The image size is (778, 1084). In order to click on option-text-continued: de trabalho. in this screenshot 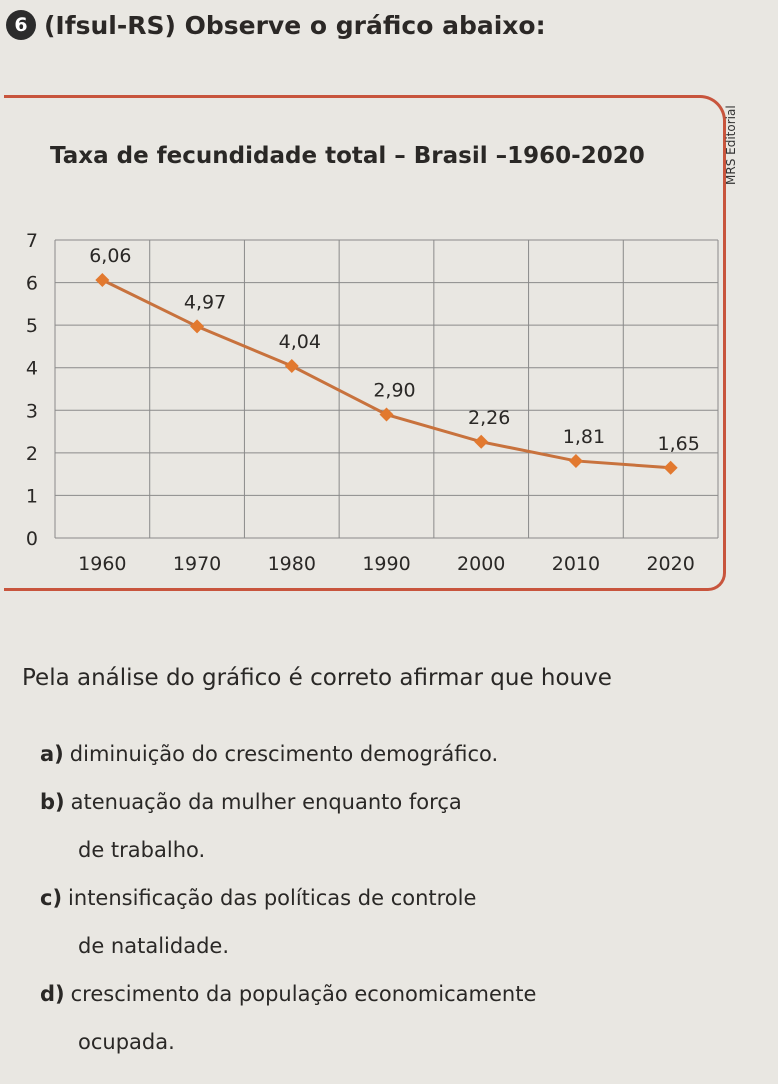, I will do `click(142, 850)`.